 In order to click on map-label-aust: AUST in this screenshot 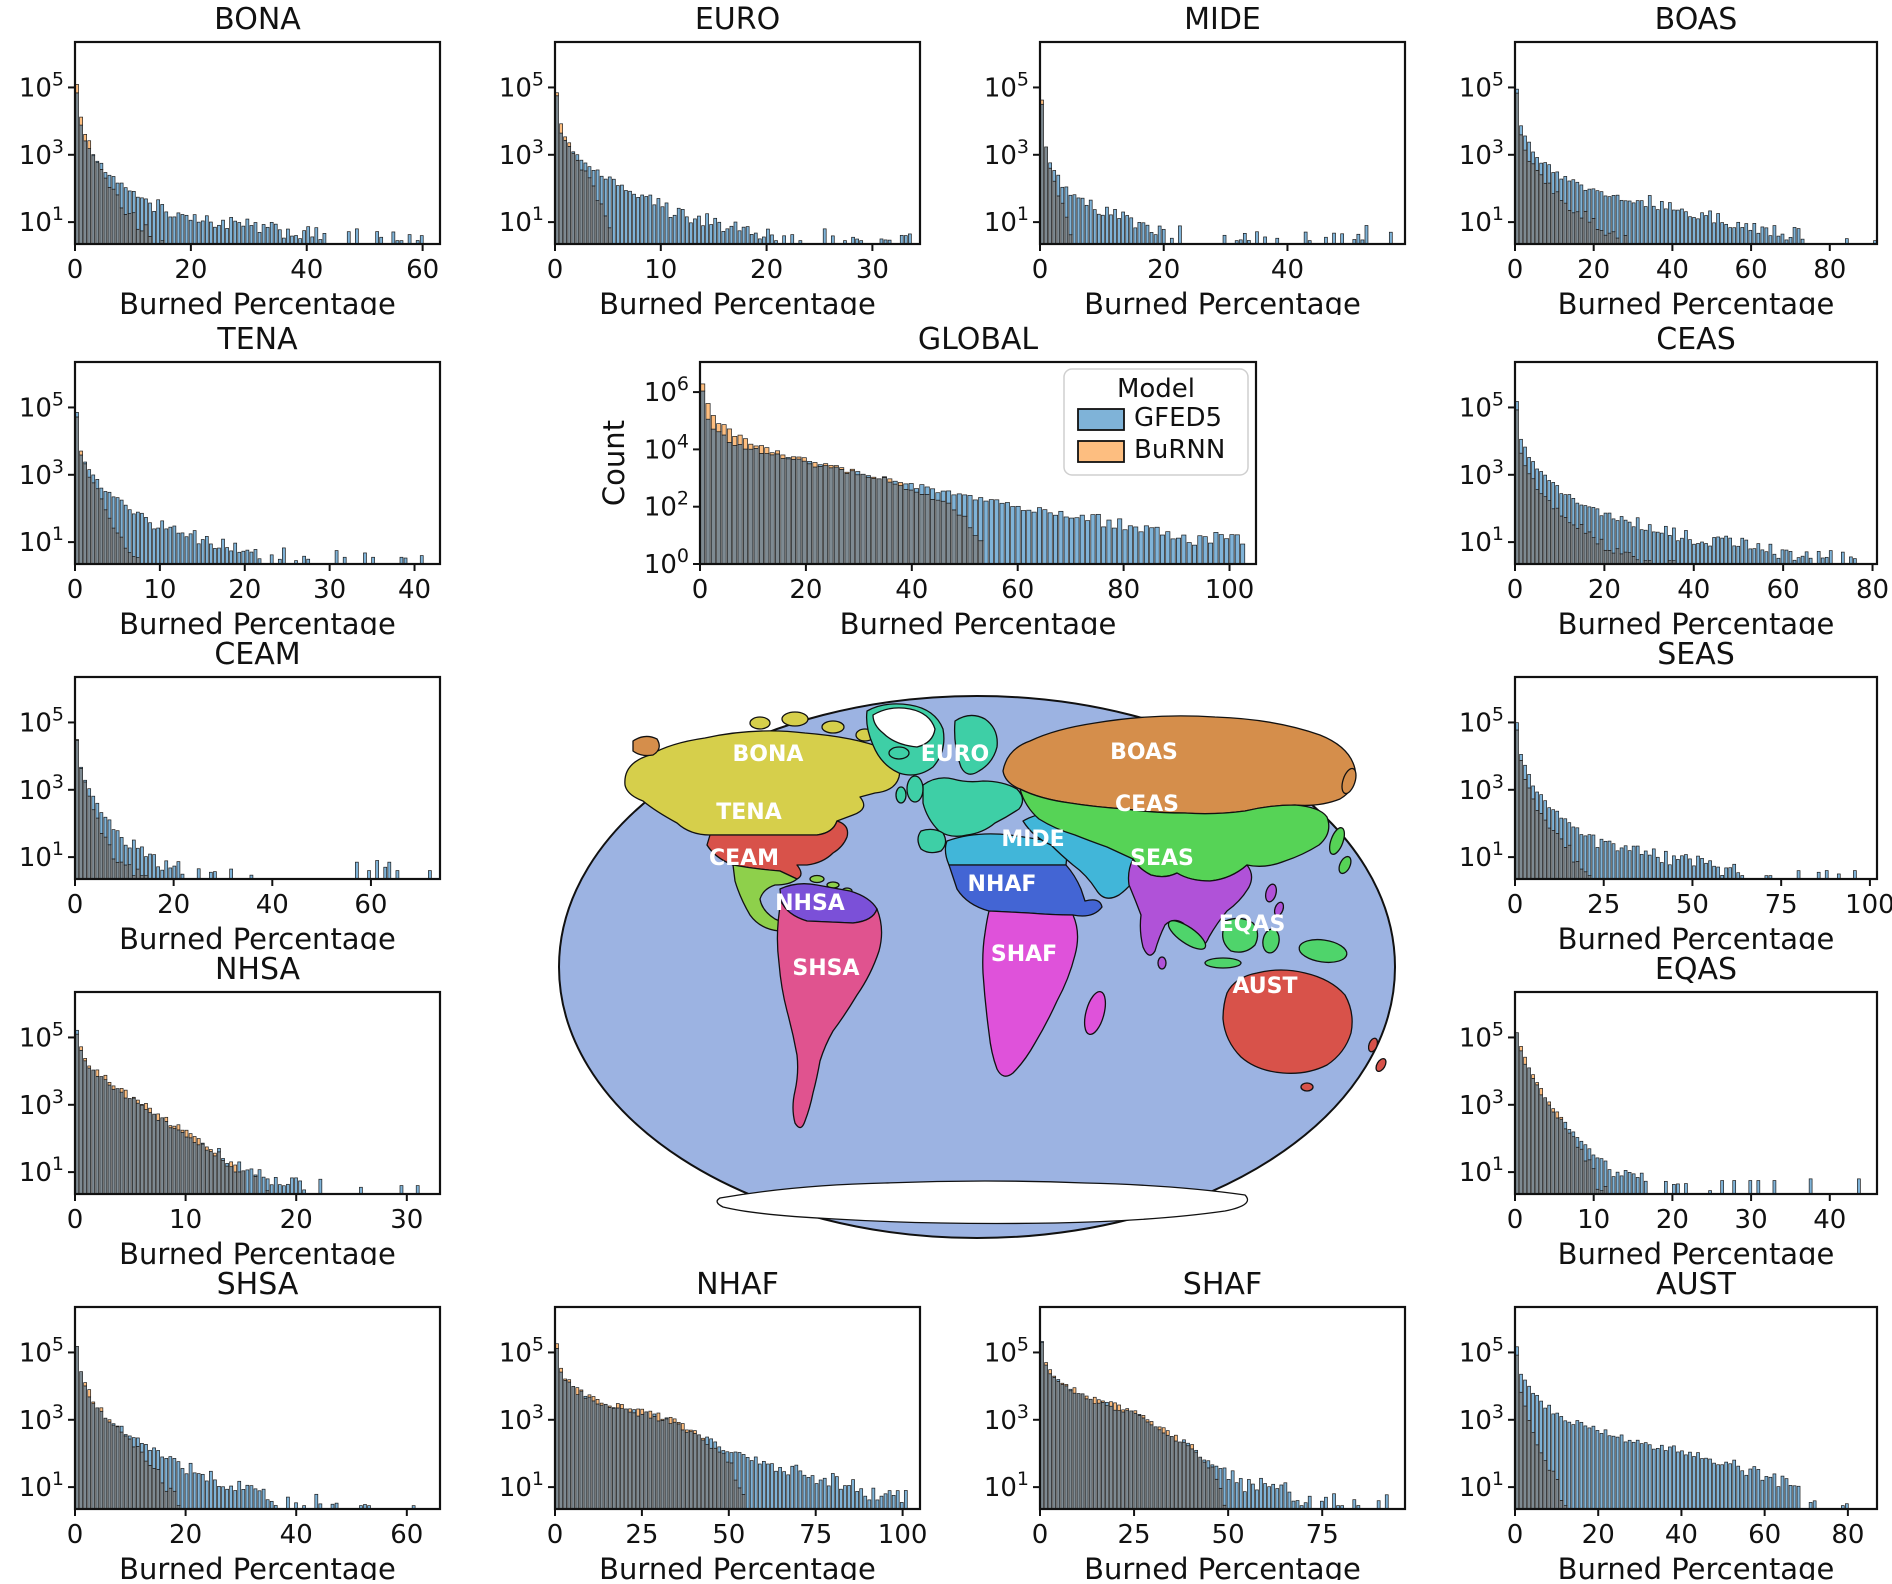, I will do `click(1264, 986)`.